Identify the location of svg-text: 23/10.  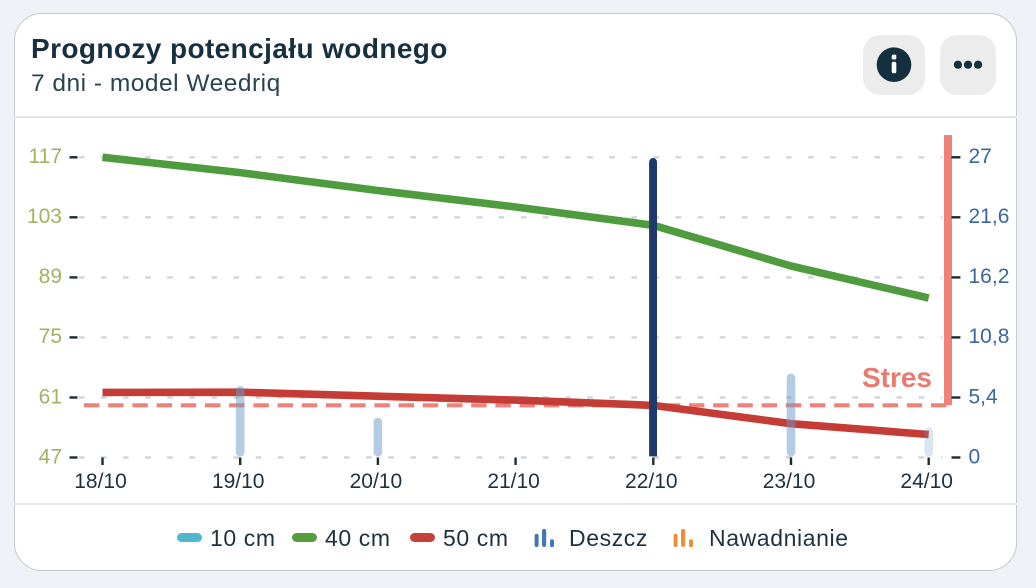
(789, 481).